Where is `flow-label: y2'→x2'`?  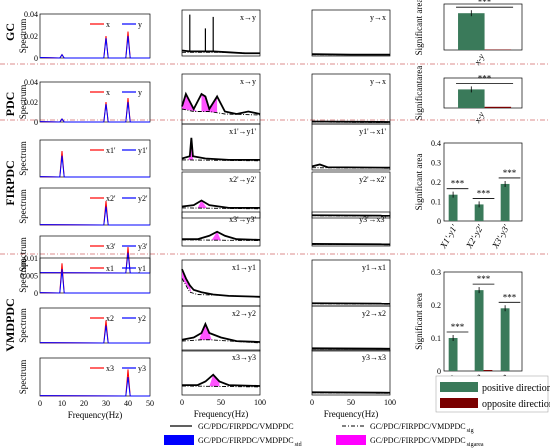
flow-label: y2'→x2' is located at coordinates (372, 179).